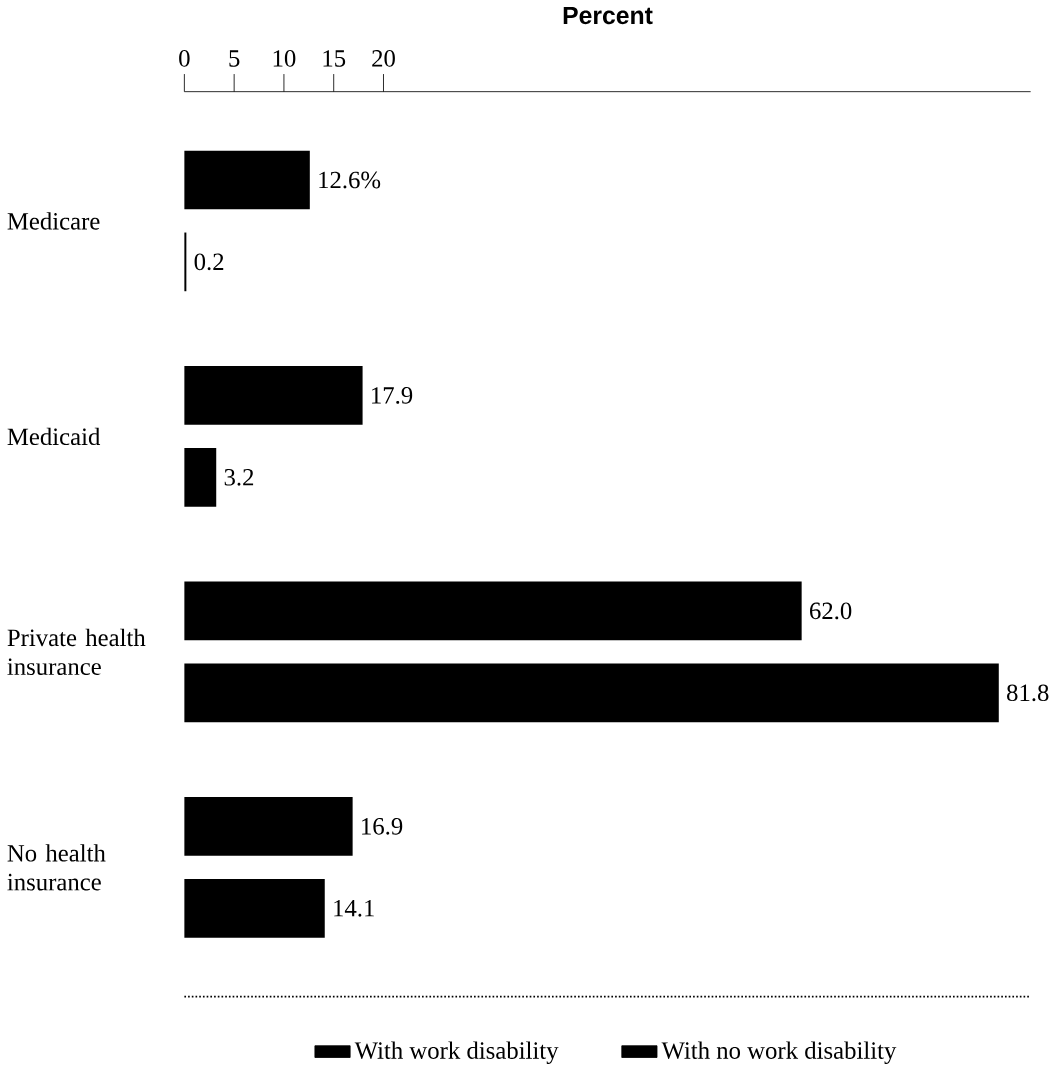 The width and height of the screenshot is (1056, 1070). I want to click on y-tick-label: Medicare, so click(53, 221).